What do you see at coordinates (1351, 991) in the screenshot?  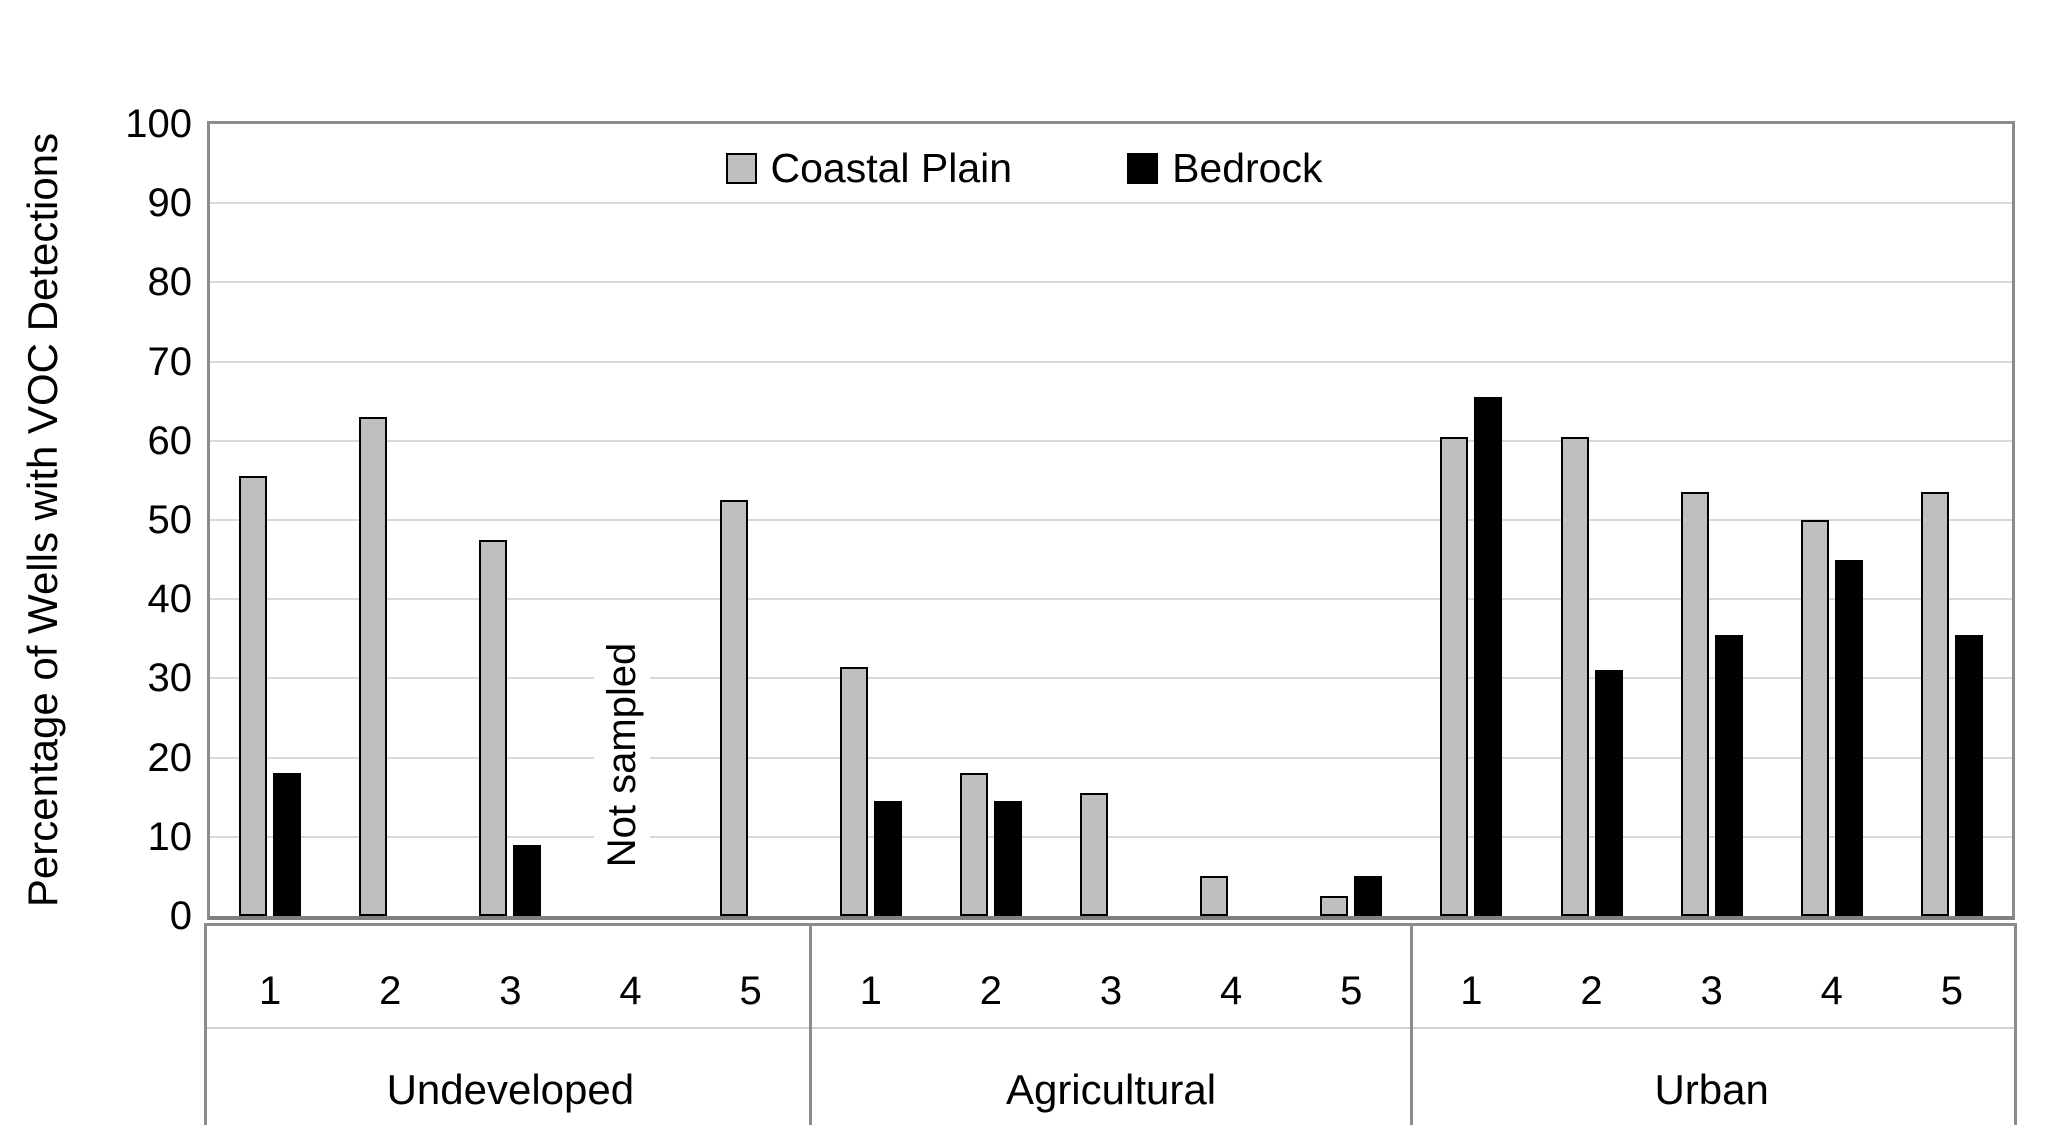 I see `category-label-agricultural-5: 5` at bounding box center [1351, 991].